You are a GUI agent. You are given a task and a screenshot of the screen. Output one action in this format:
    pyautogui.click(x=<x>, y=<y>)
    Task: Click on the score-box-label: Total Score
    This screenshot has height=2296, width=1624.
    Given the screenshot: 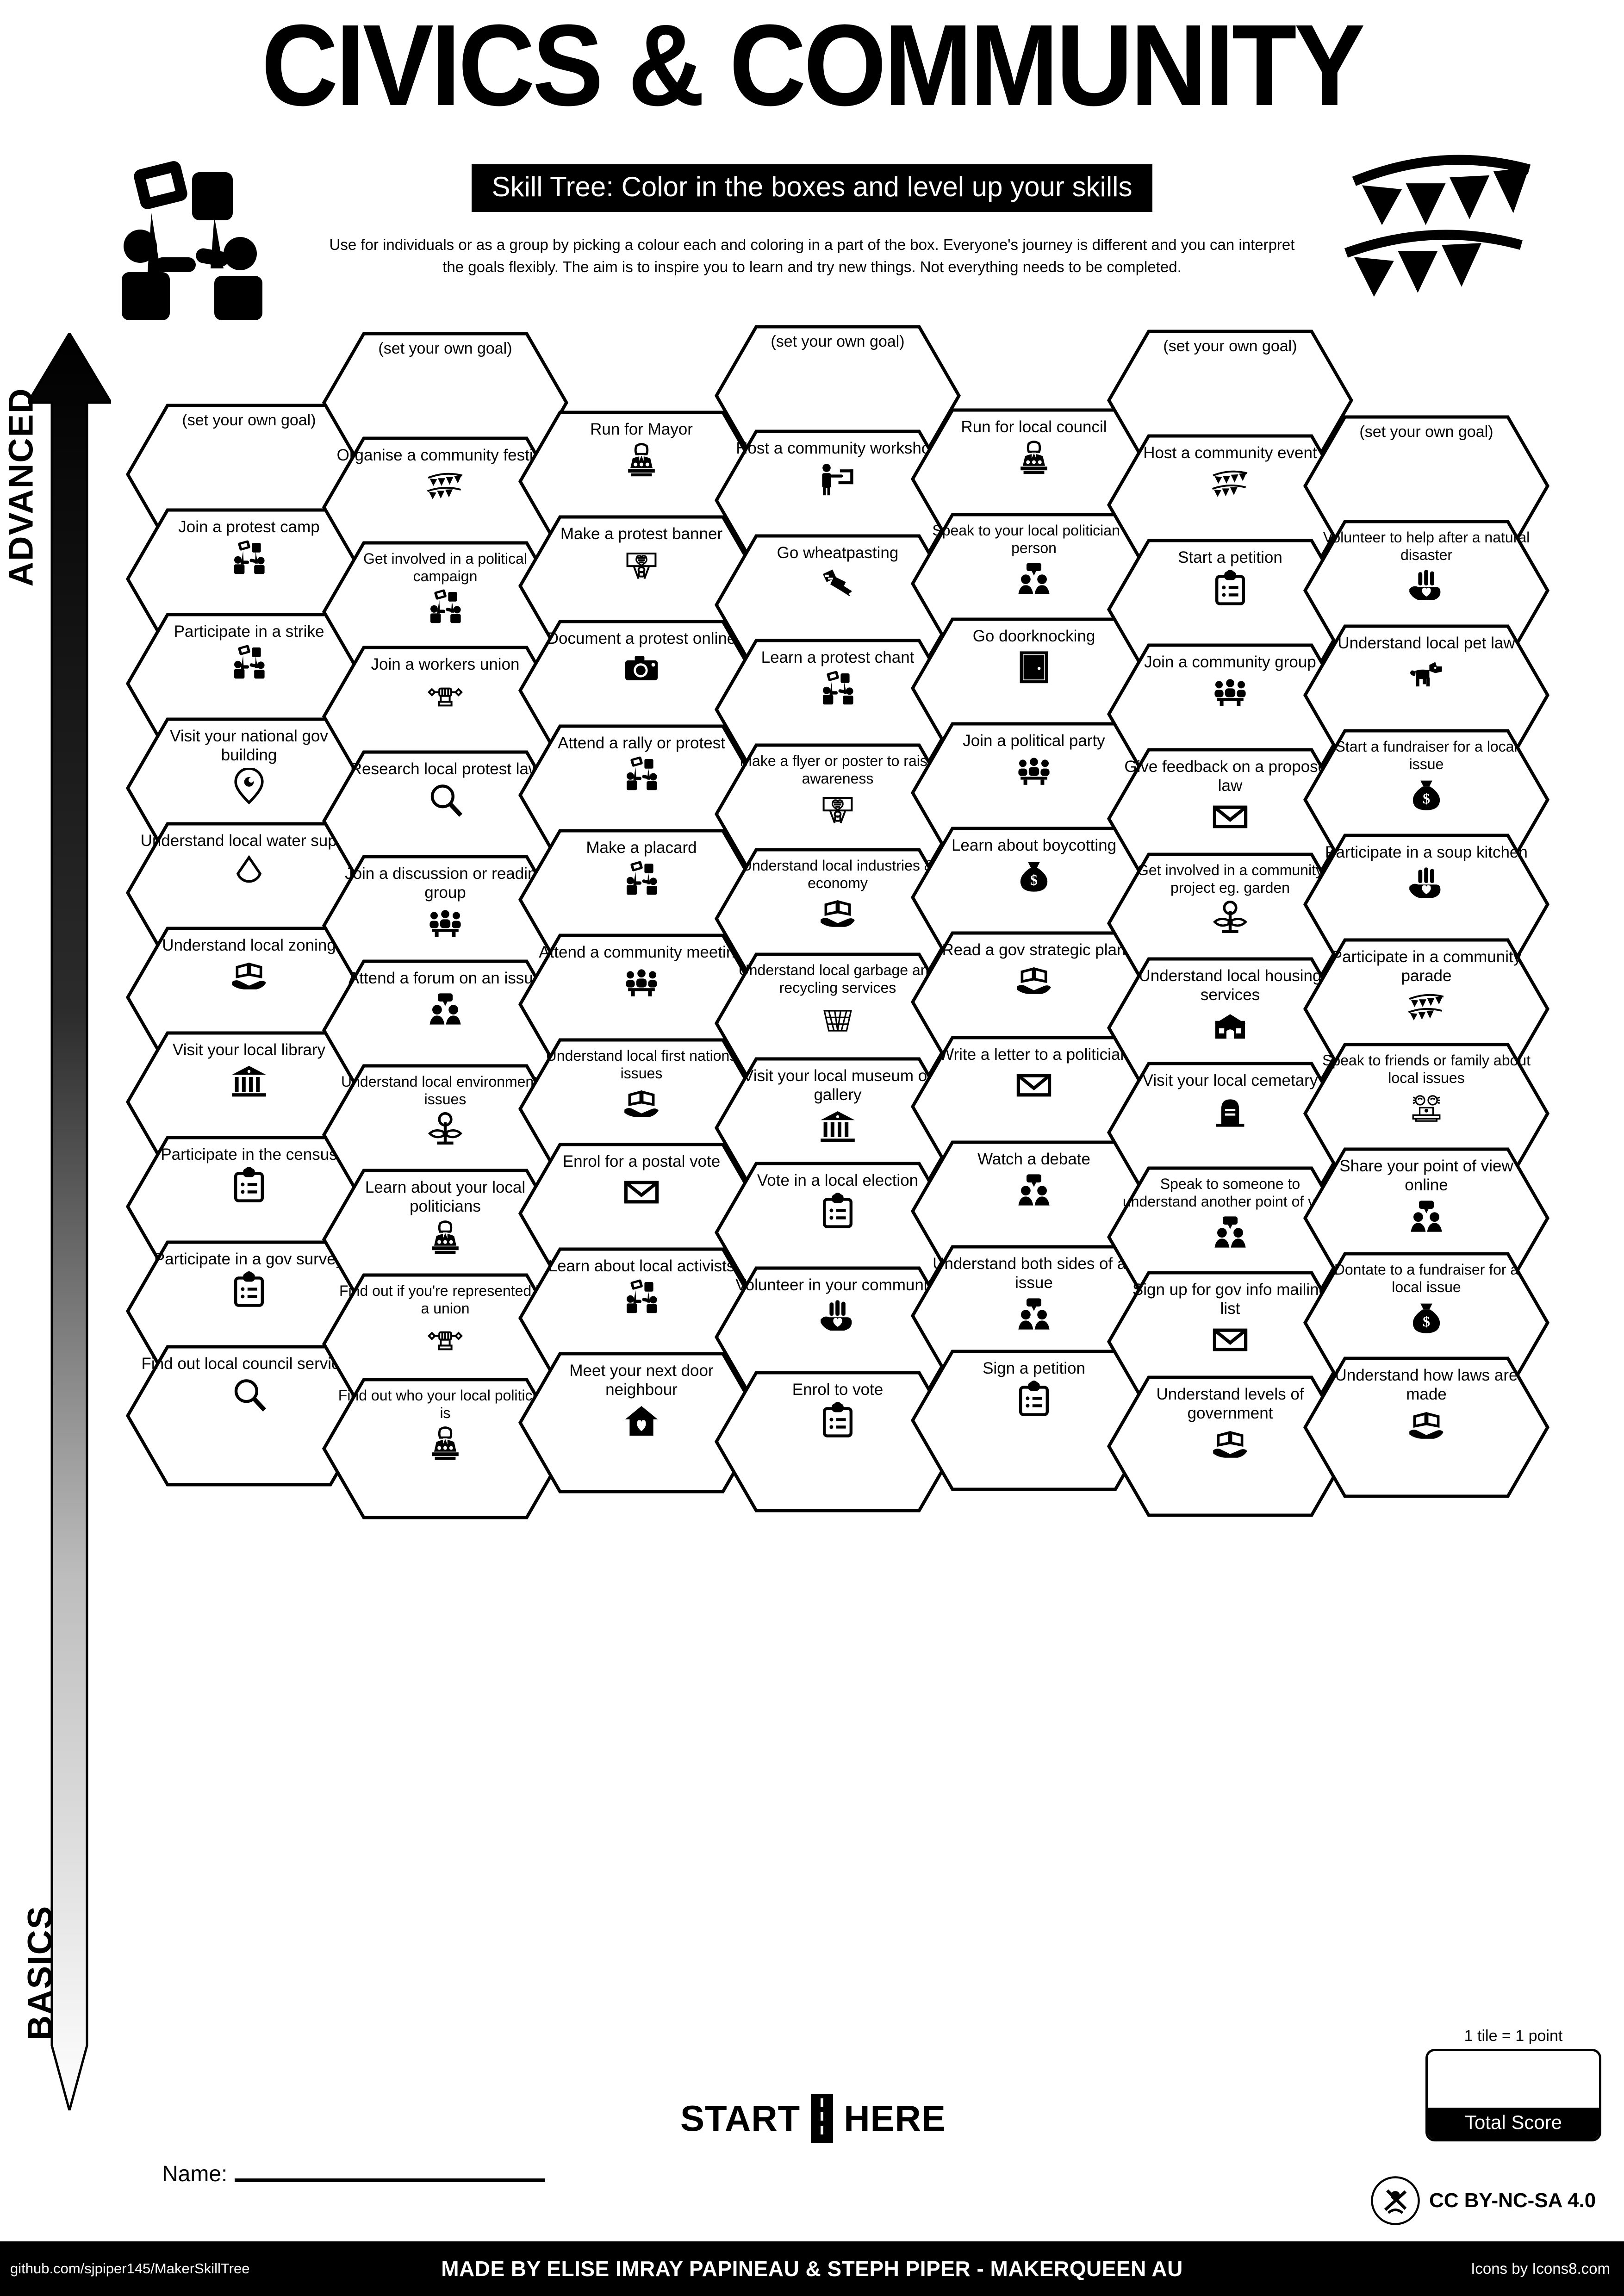 What is the action you would take?
    pyautogui.click(x=1513, y=2123)
    